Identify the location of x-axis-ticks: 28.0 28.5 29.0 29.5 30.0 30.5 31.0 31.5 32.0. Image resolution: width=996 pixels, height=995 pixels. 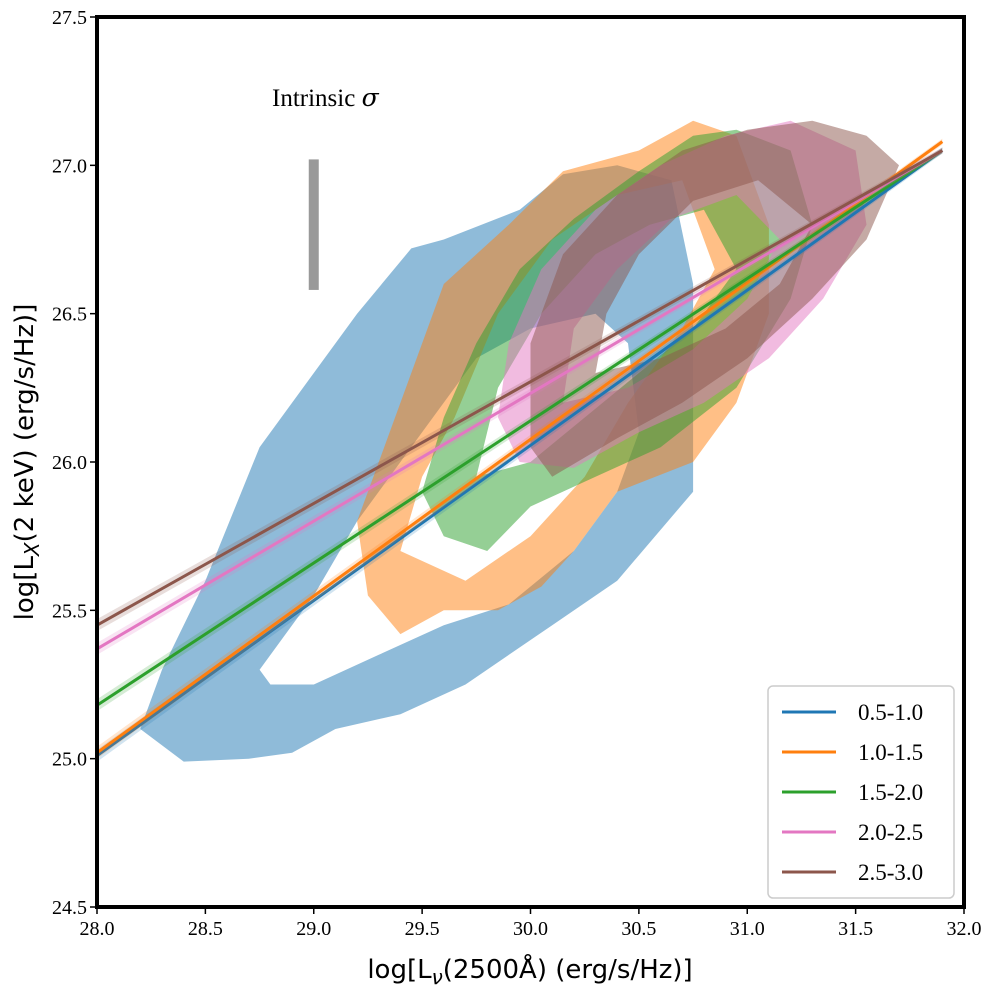
(531, 923).